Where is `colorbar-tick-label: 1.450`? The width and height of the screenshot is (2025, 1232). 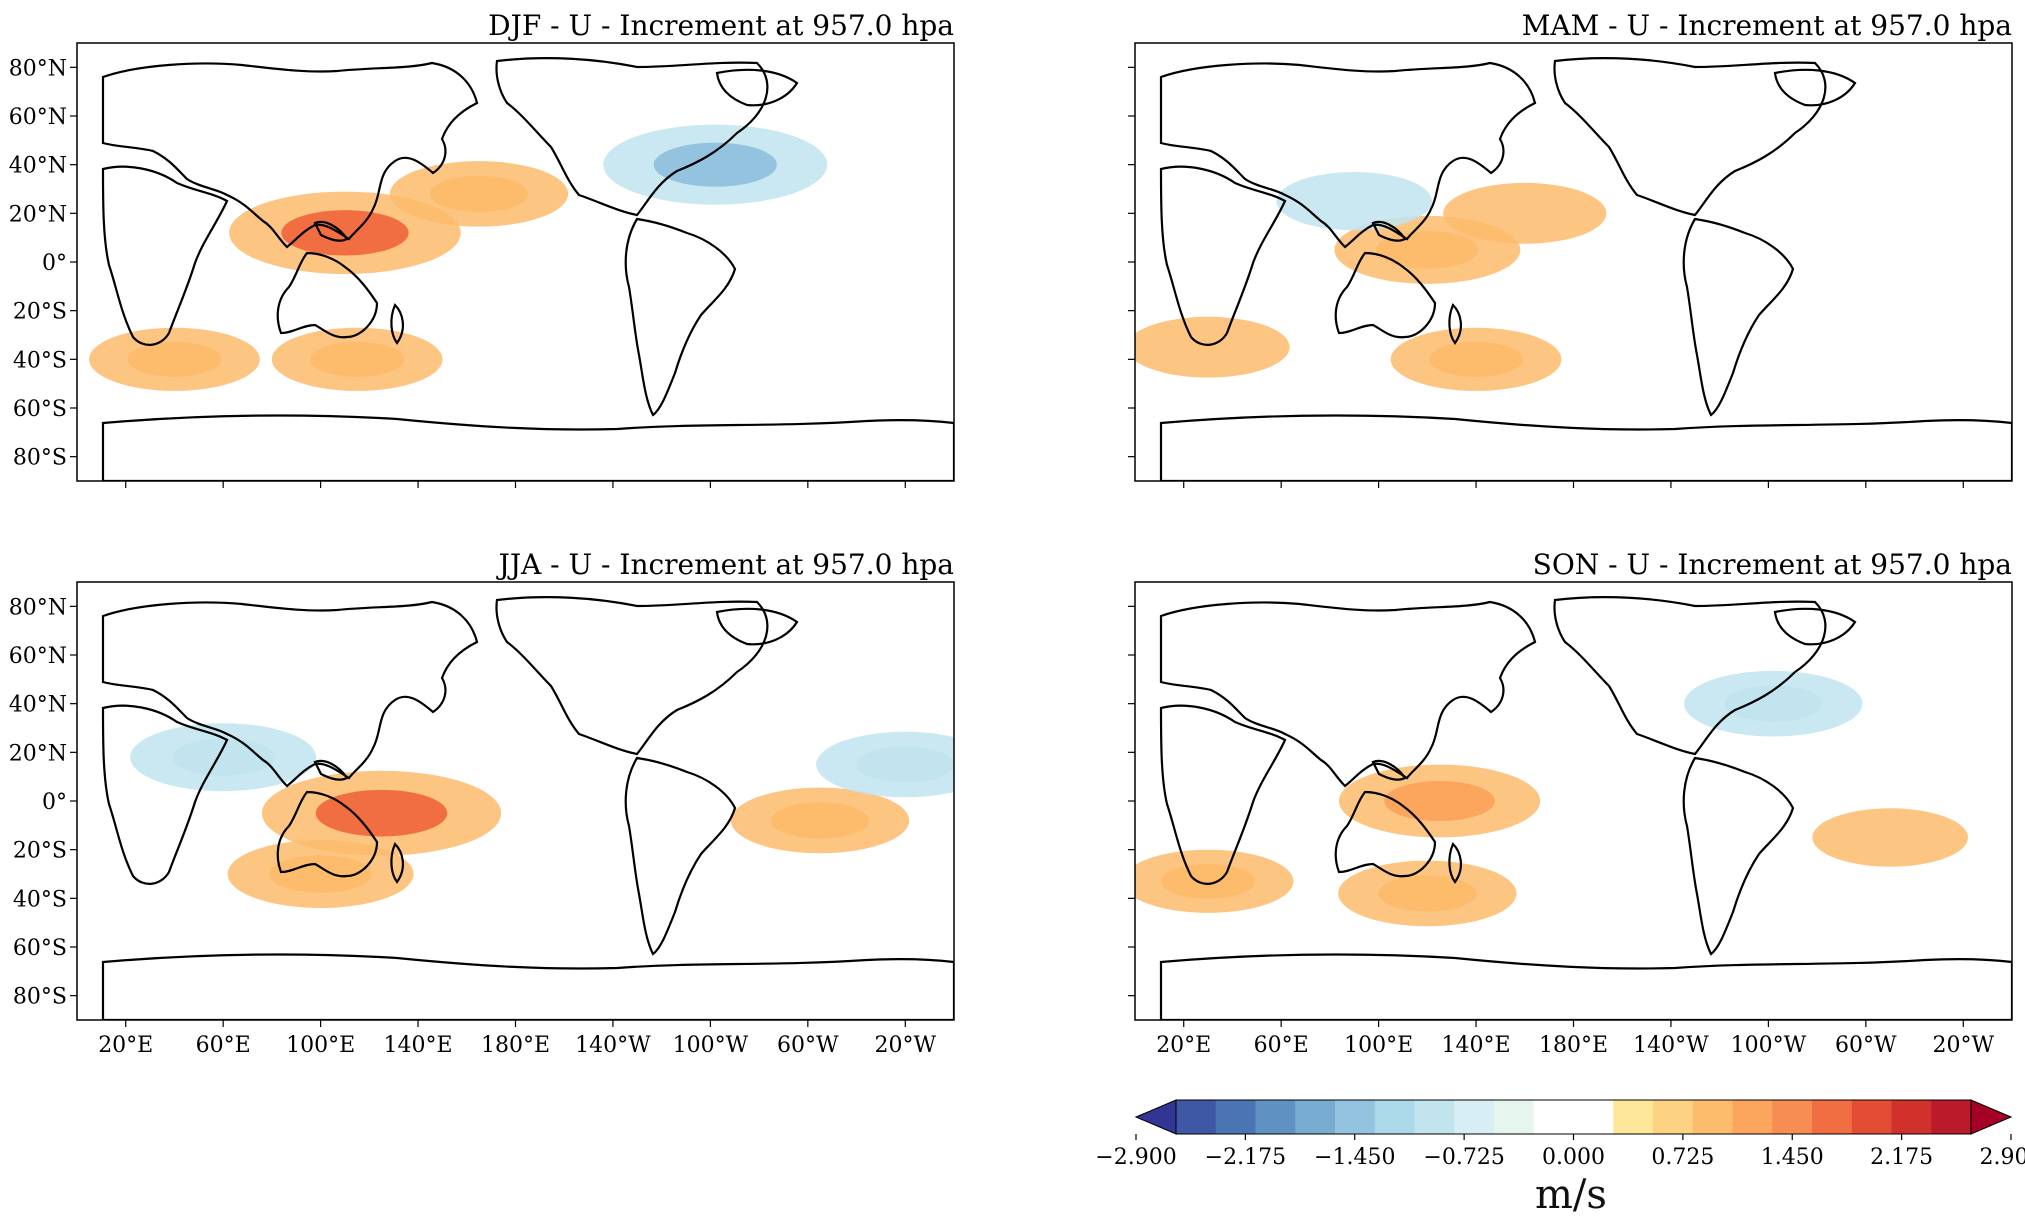
colorbar-tick-label: 1.450 is located at coordinates (1792, 1157).